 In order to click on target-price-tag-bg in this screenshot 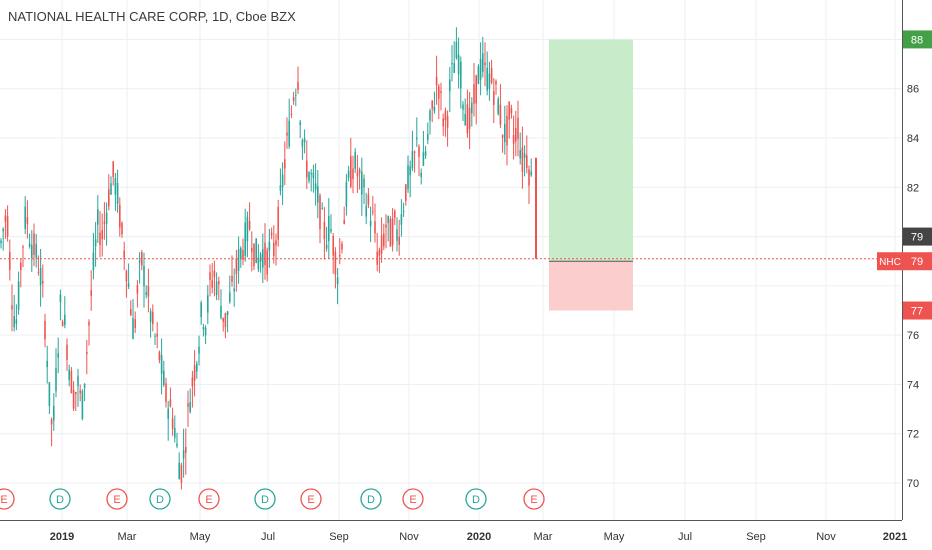, I will do `click(917, 39)`.